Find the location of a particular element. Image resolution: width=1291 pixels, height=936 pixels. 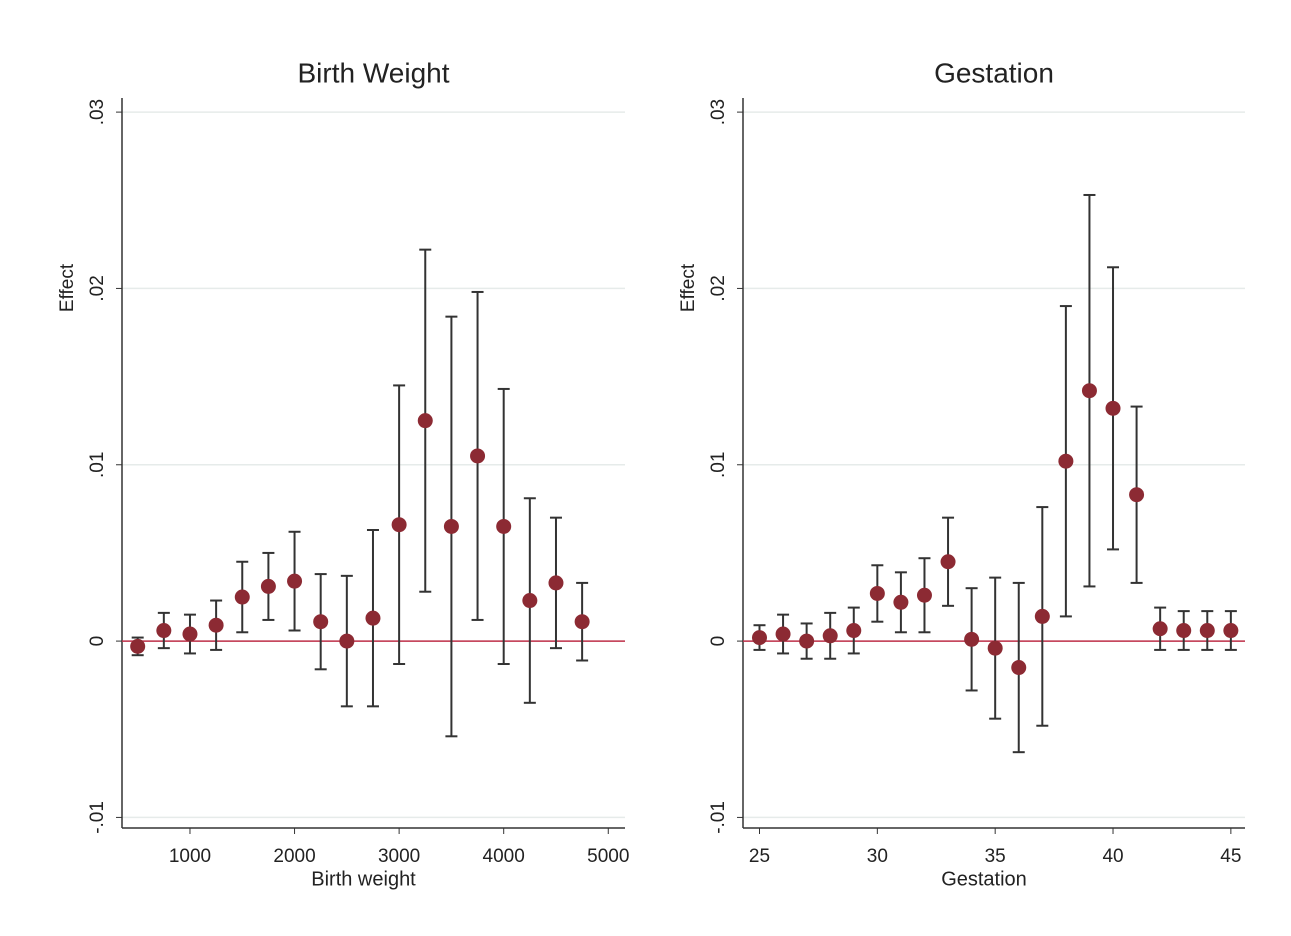

x-tick-label: 5000 is located at coordinates (608, 856).